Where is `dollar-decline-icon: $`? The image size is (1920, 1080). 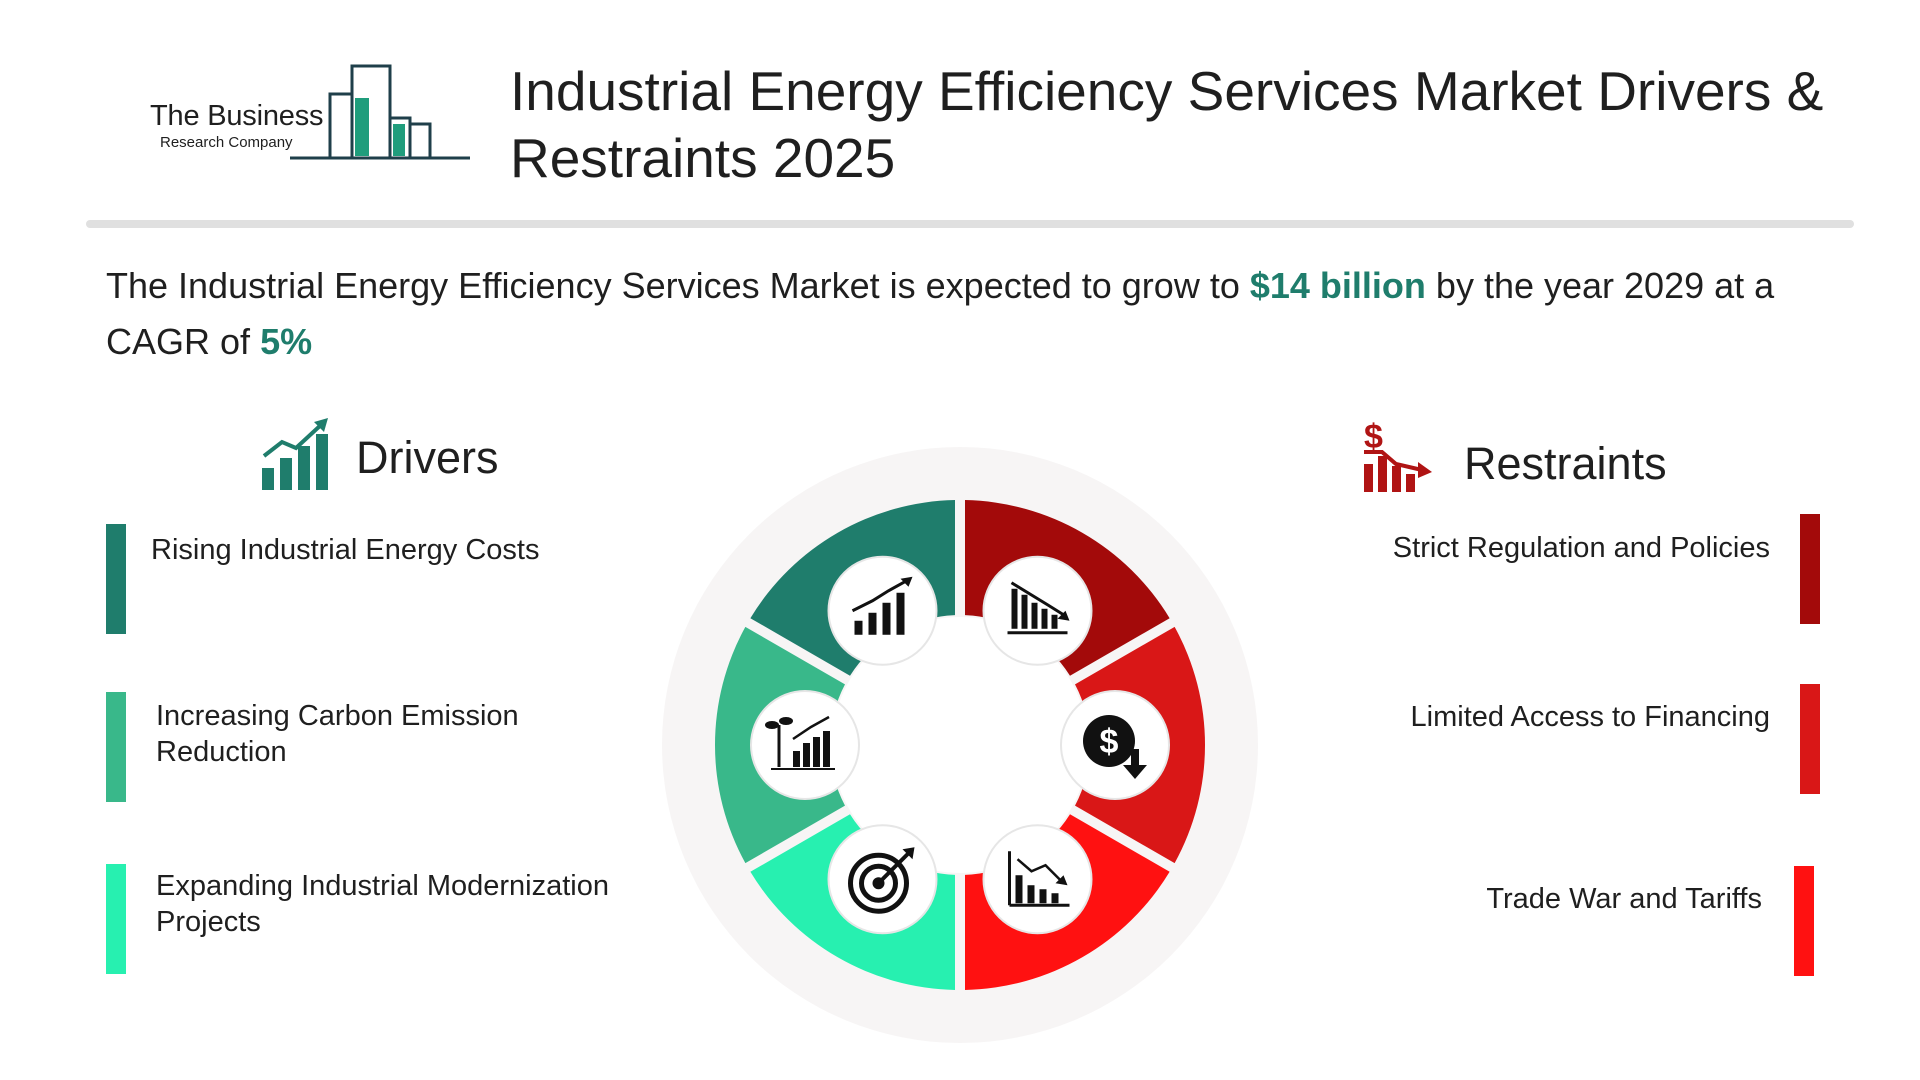 dollar-decline-icon: $ is located at coordinates (1398, 455).